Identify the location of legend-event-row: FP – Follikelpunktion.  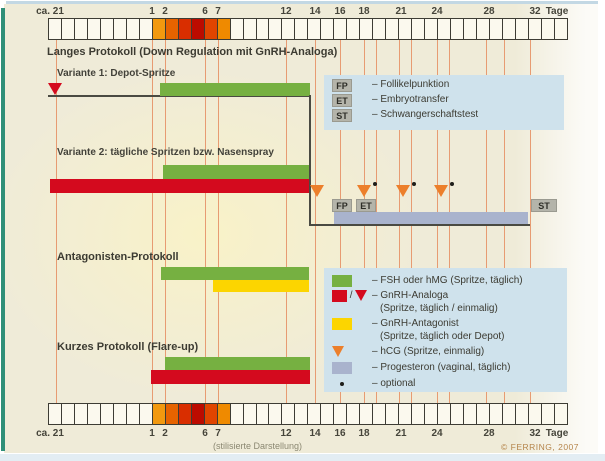
(444, 85).